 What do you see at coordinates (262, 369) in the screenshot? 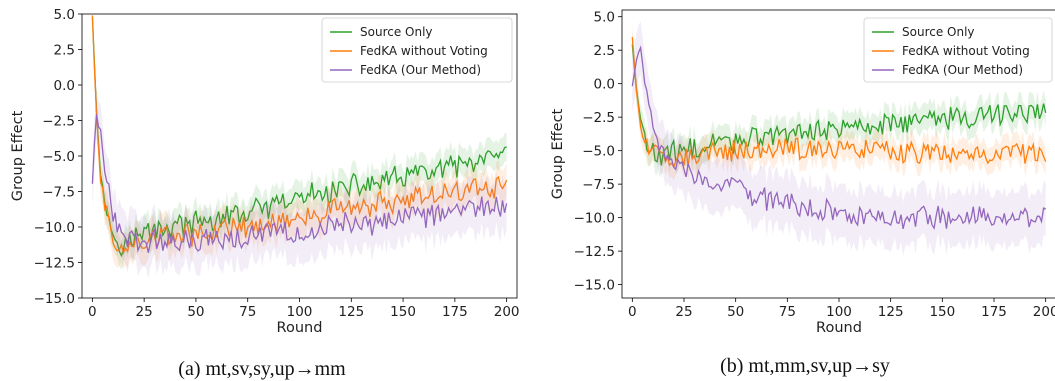
I see `figure-caption: (a) mt,sv,sy,up→mm` at bounding box center [262, 369].